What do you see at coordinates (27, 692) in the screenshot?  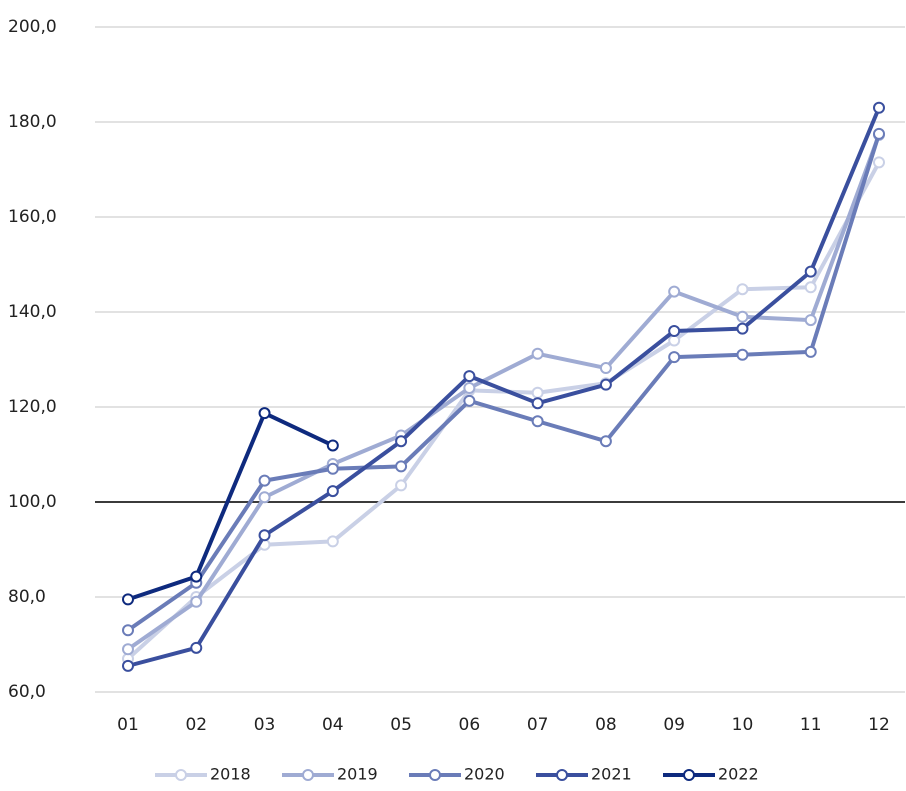 I see `y-tick-label: 60,0` at bounding box center [27, 692].